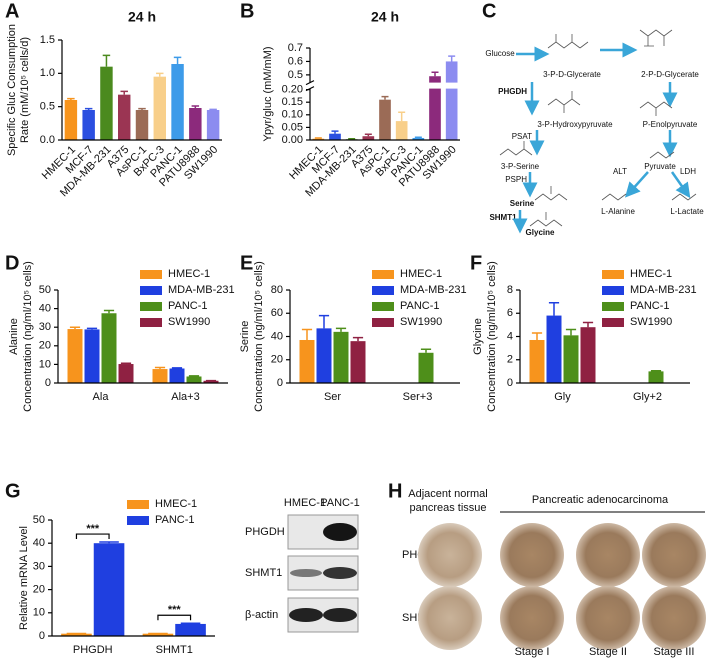  Describe the element at coordinates (12, 263) in the screenshot. I see `panel-label: D` at that location.